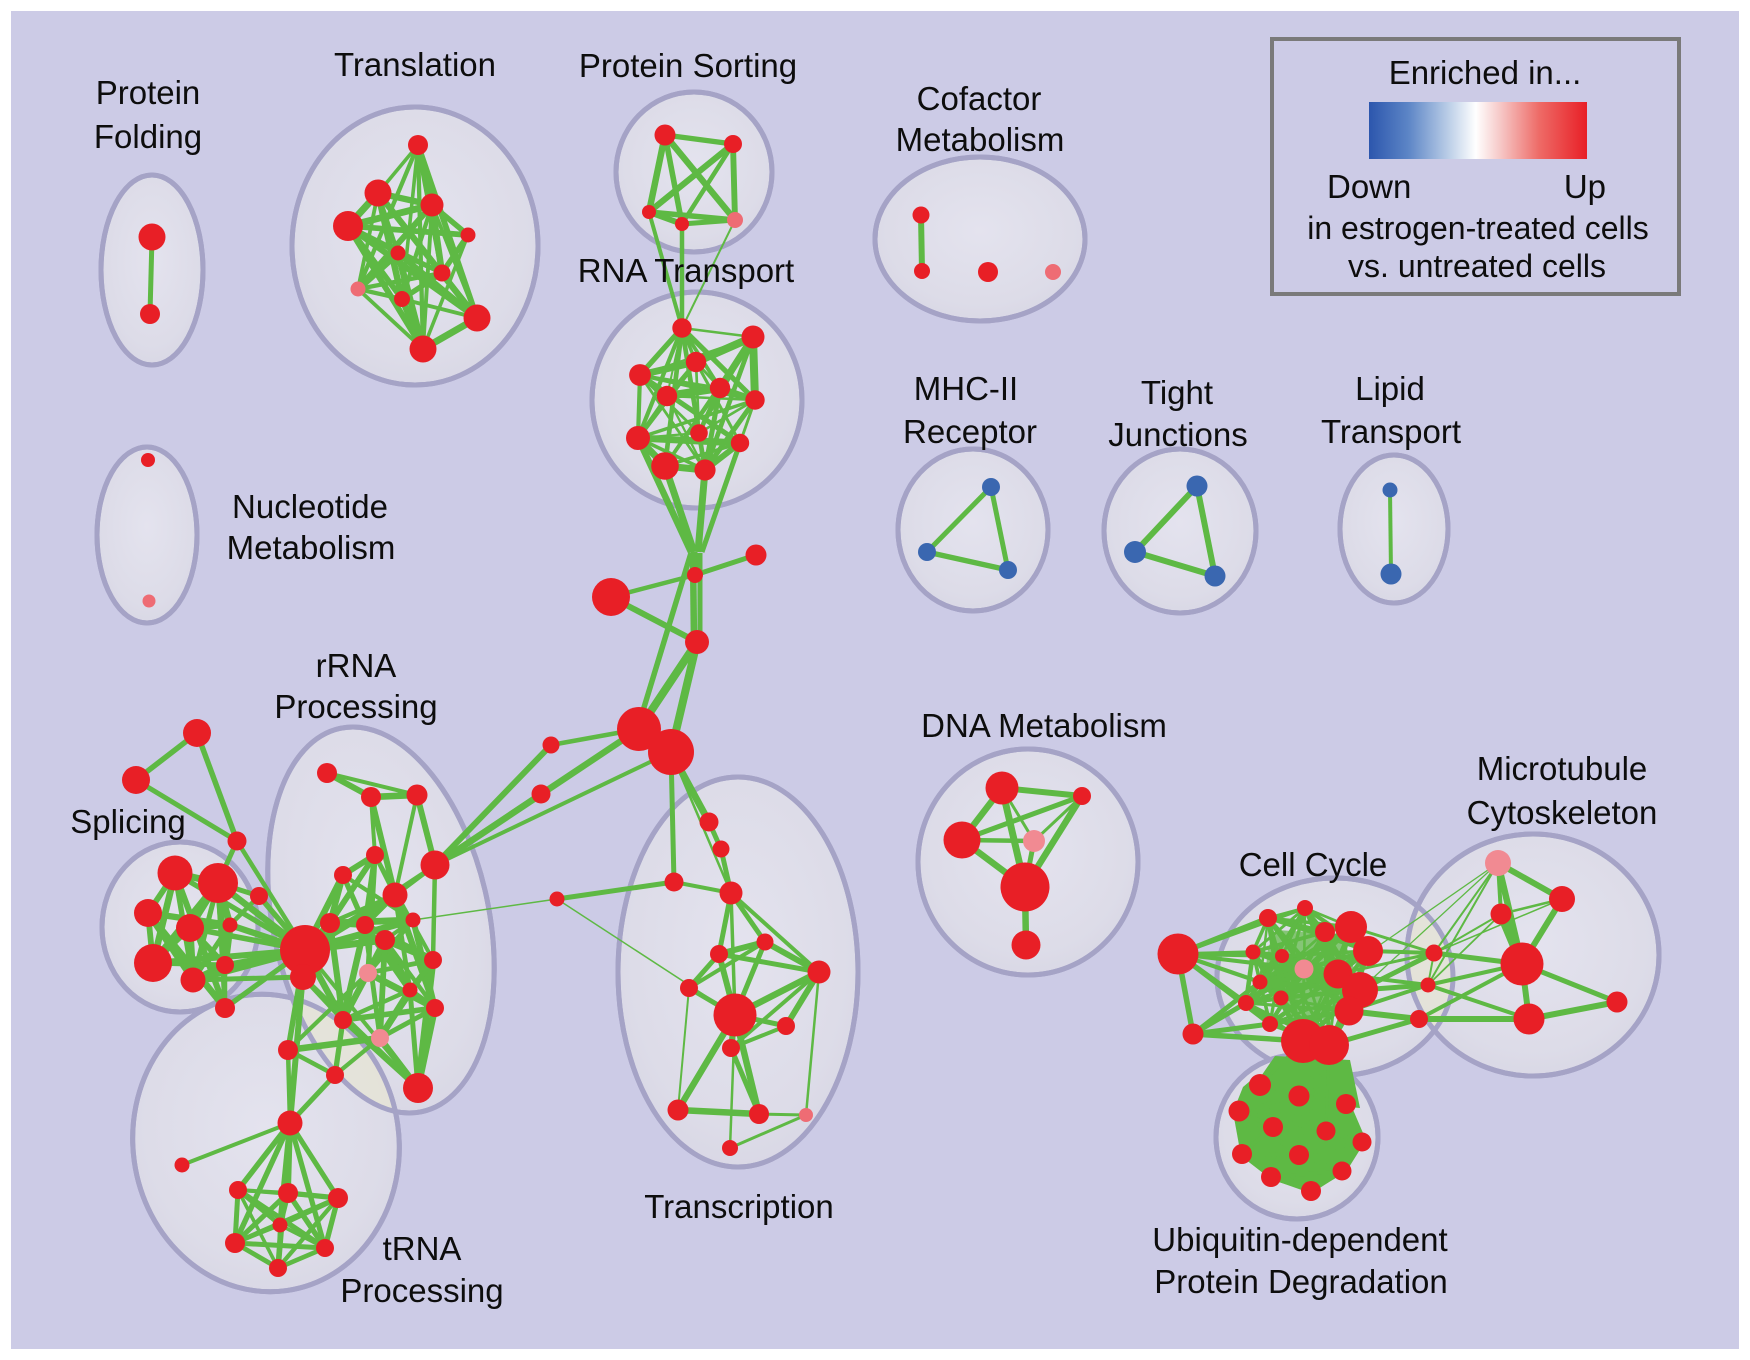 This screenshot has height=1360, width=1750. I want to click on svg-text: Nucleotide, so click(310, 506).